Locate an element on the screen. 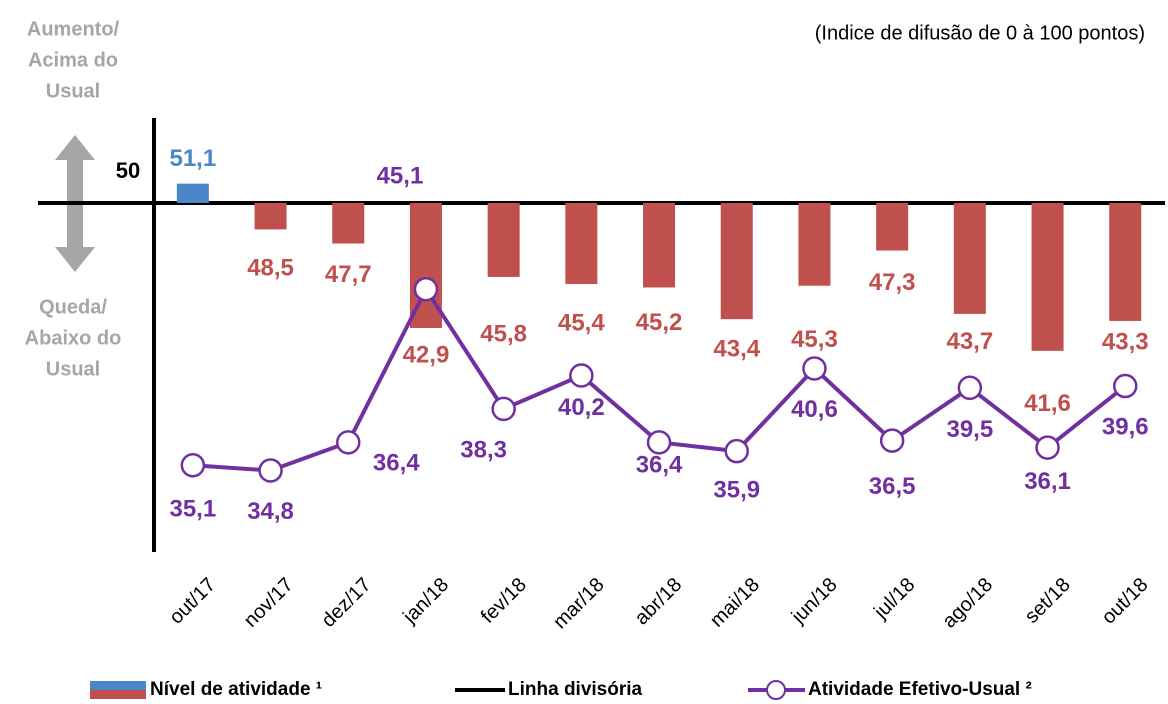 Image resolution: width=1168 pixels, height=704 pixels. x-tick-label: ago/18 is located at coordinates (967, 603).